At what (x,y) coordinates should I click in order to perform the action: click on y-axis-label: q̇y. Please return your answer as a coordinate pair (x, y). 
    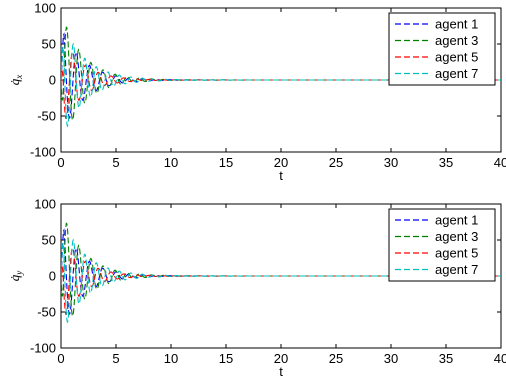
    Looking at the image, I should click on (15, 276).